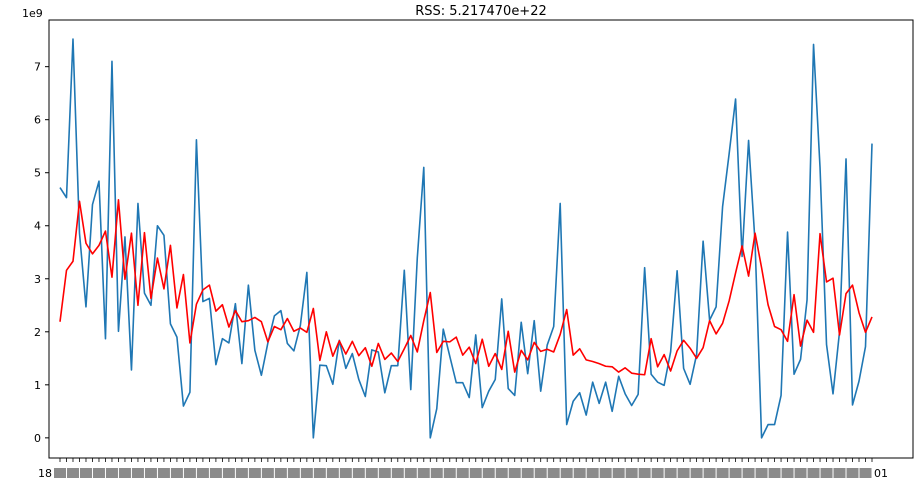 This screenshot has height=486, width=920. What do you see at coordinates (37, 67) in the screenshot?
I see `y-tick-label: 7` at bounding box center [37, 67].